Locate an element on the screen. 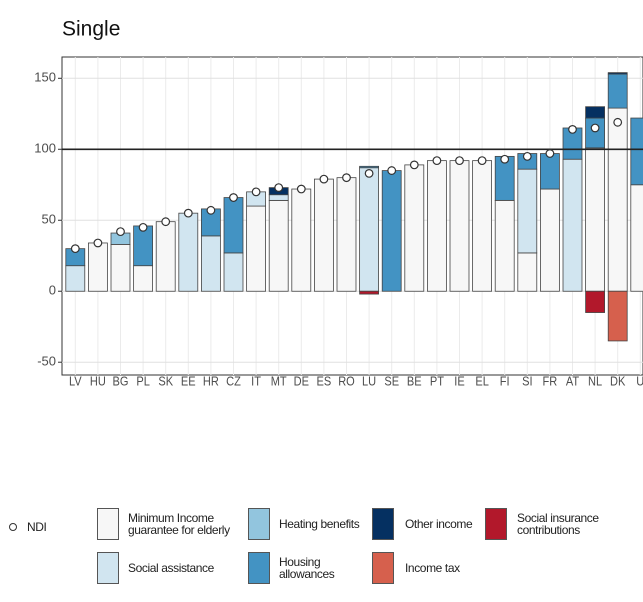 This screenshot has width=643, height=602. x-tick-label: NL is located at coordinates (595, 381).